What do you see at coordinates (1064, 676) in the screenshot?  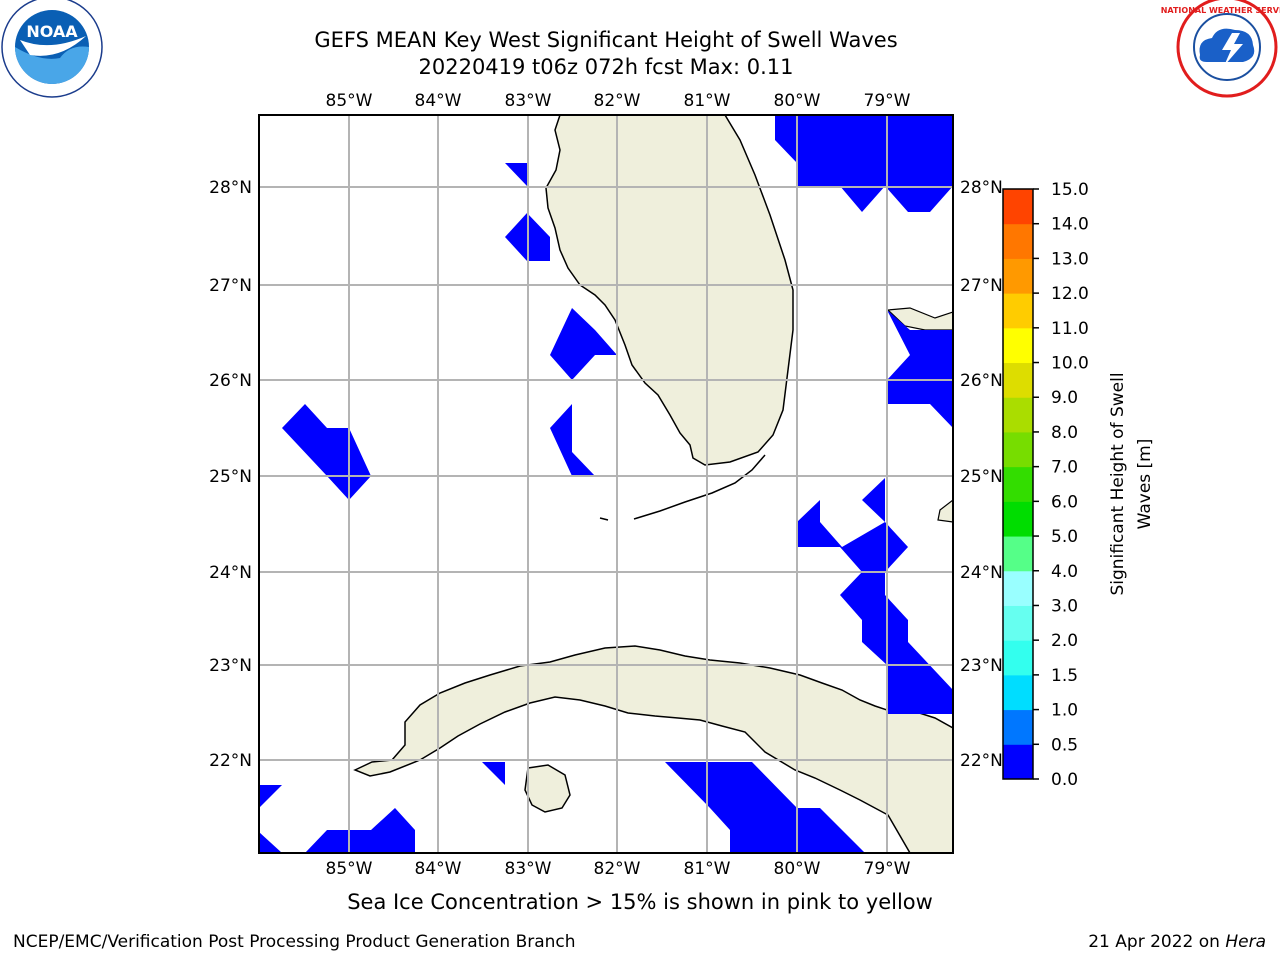 I see `colorbar-tick-label: 1.5` at bounding box center [1064, 676].